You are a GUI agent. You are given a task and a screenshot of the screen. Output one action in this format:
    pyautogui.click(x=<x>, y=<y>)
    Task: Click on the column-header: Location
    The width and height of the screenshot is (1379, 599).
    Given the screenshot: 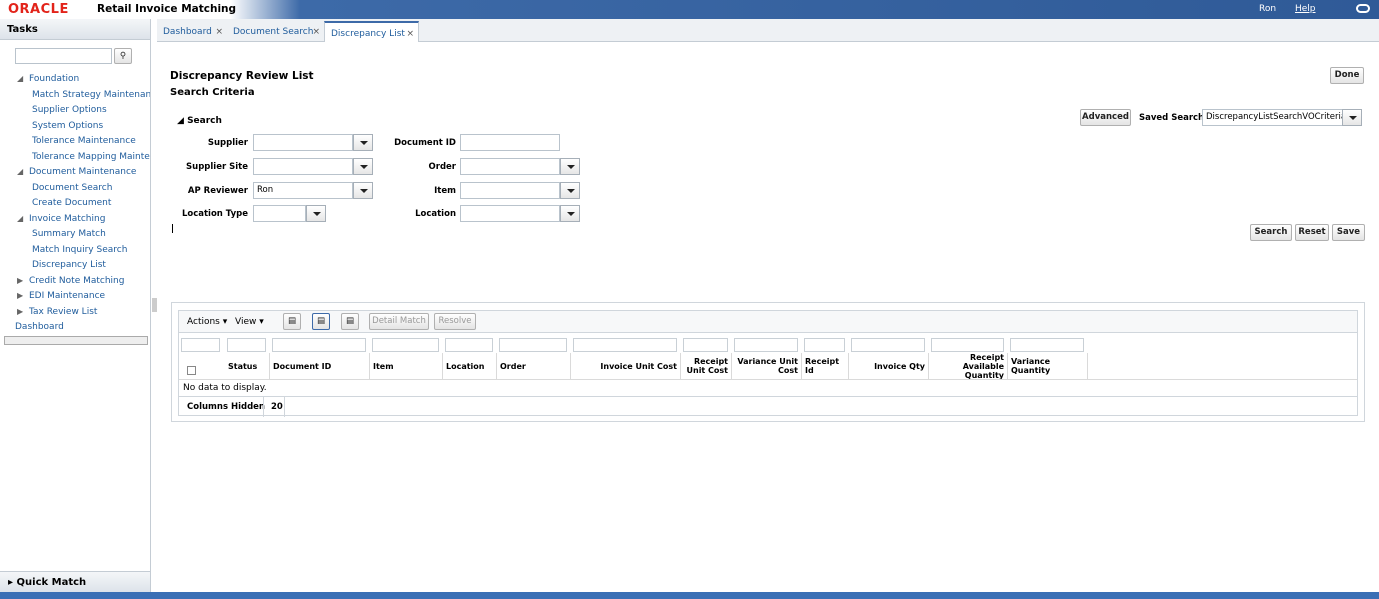 What is the action you would take?
    pyautogui.click(x=470, y=366)
    